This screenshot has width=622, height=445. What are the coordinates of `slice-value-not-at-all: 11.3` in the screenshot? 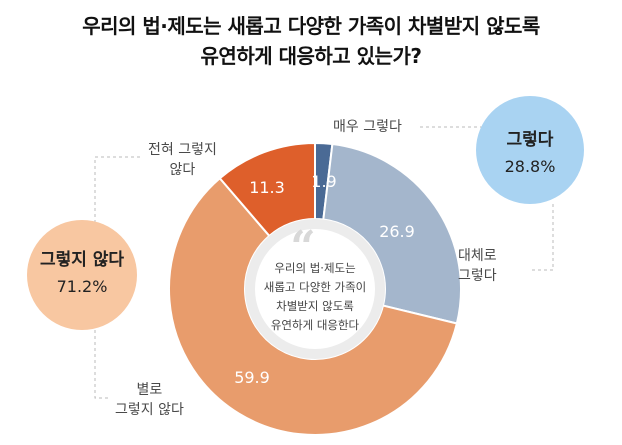 It's located at (267, 187).